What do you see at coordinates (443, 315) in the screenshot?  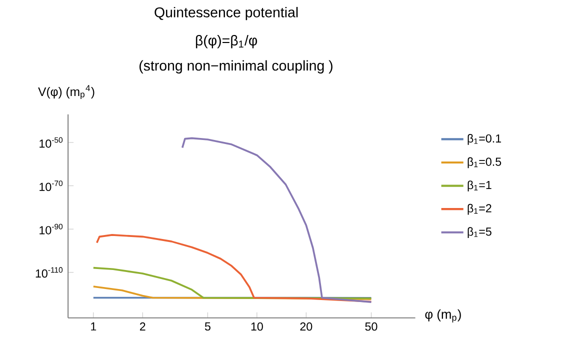 I see `x-axis-title: φ (m$_{p}$)` at bounding box center [443, 315].